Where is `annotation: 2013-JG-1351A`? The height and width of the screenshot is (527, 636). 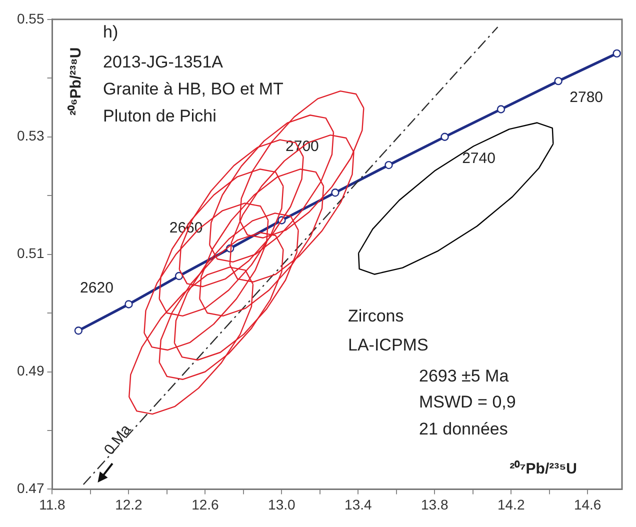
annotation: 2013-JG-1351A is located at coordinates (163, 62).